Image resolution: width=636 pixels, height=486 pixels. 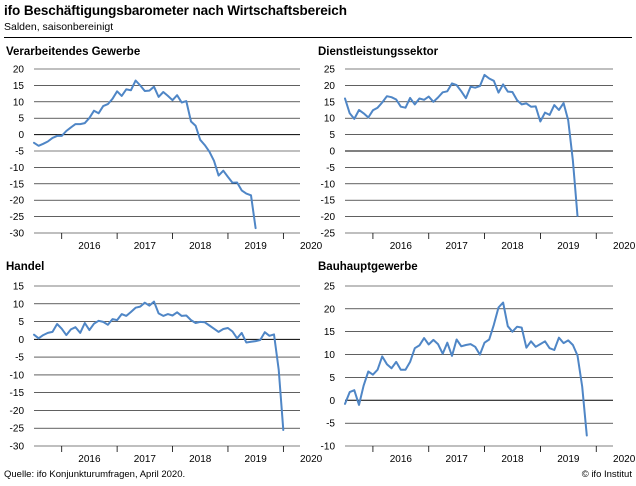 I want to click on panel-title: Verarbeitendes Gewerbe, so click(x=73, y=52).